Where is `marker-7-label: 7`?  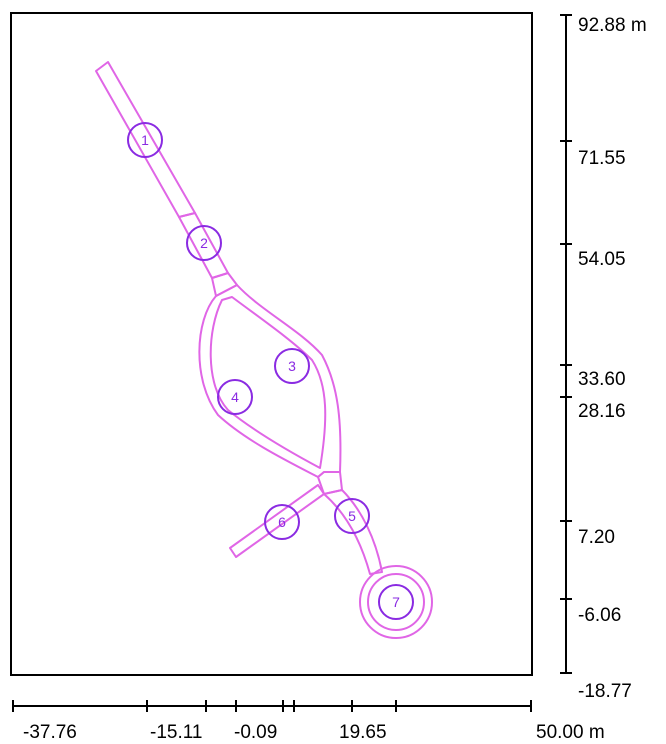
marker-7-label: 7 is located at coordinates (396, 602).